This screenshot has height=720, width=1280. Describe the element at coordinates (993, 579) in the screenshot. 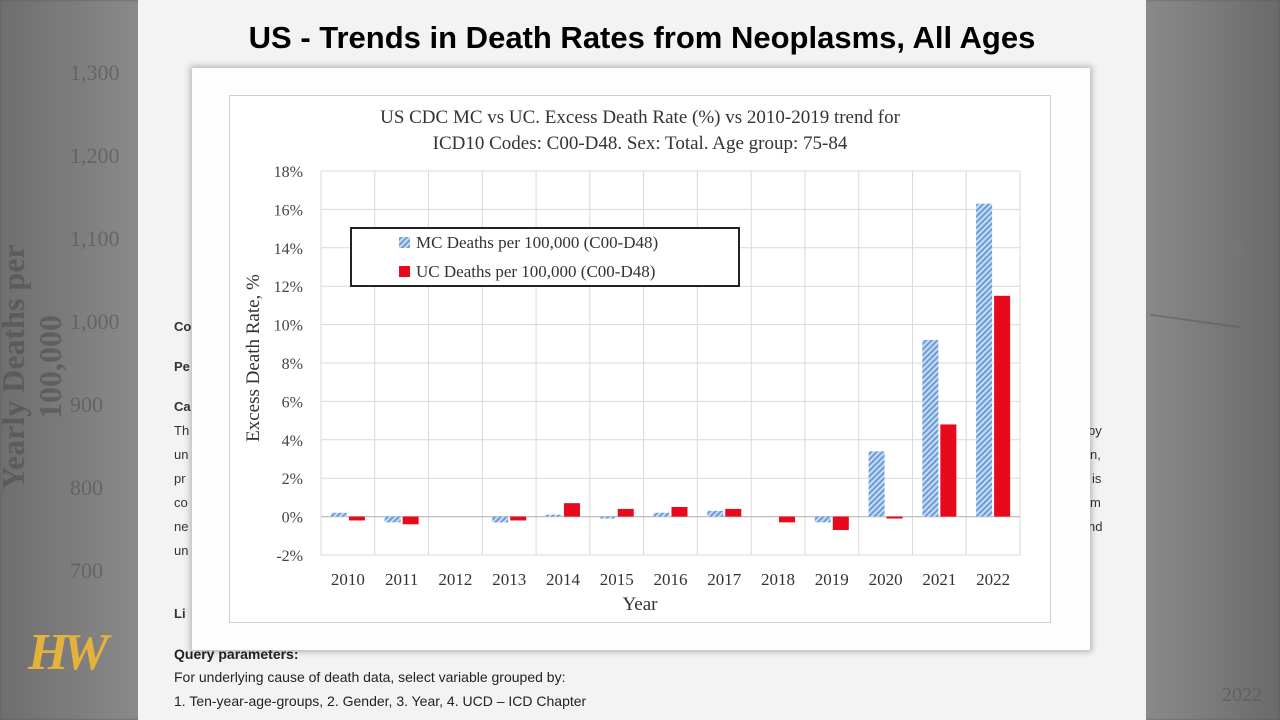

I see `x-tick-label: 2022` at that location.